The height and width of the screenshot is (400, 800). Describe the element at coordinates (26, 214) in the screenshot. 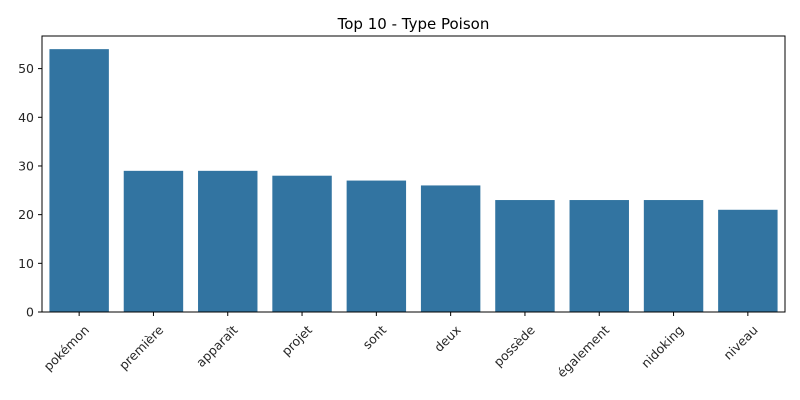

I see `y-tick-label: 20` at that location.